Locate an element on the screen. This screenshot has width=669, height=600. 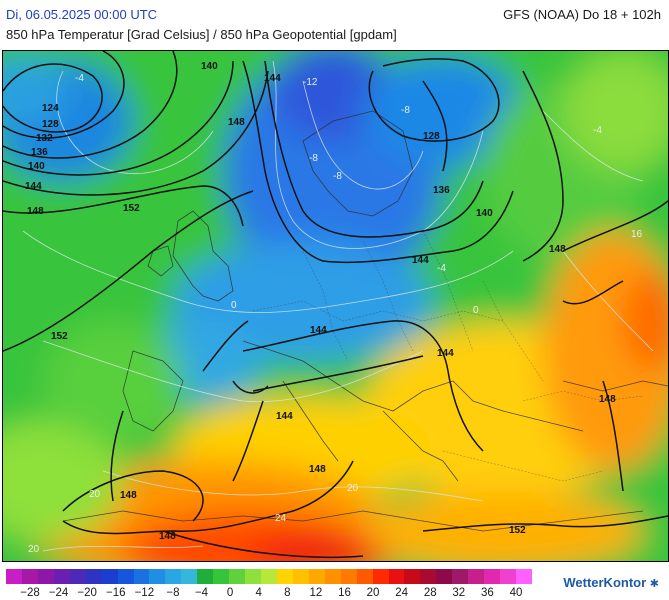
legend-tick-label: 40 is located at coordinates (516, 593).